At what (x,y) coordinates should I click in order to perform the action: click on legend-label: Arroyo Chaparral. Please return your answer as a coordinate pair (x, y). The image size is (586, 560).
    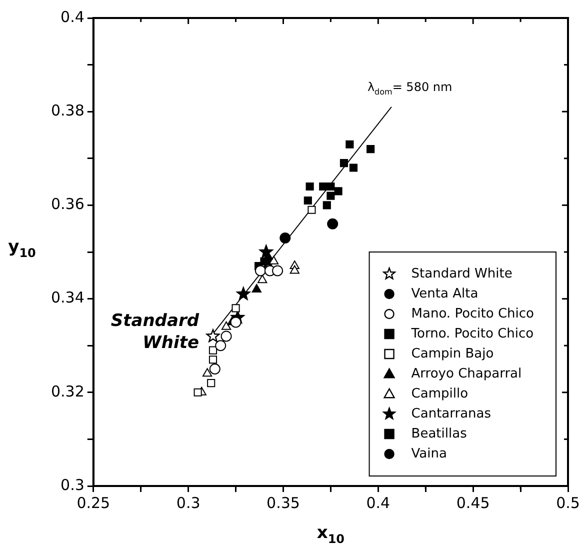
    Looking at the image, I should click on (466, 374).